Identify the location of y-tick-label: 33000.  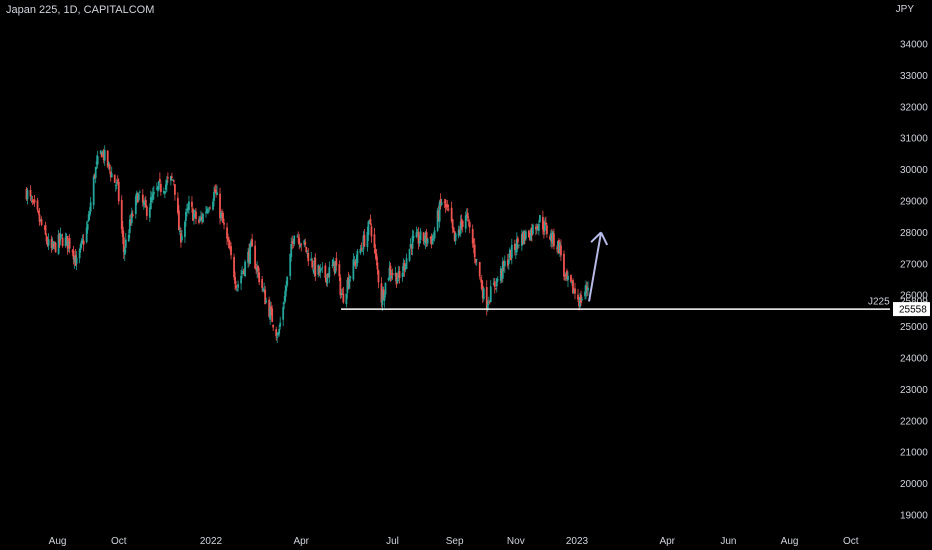
(914, 76).